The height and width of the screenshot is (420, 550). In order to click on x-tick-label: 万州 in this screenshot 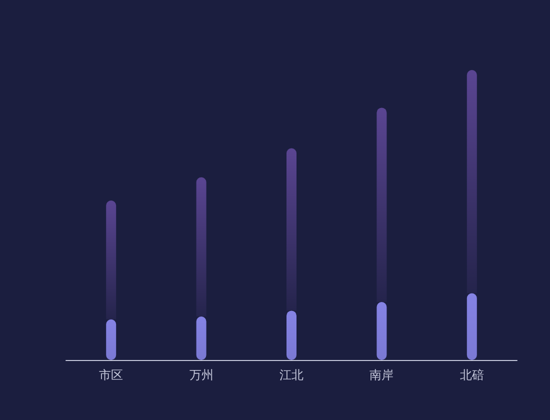, I will do `click(201, 375)`.